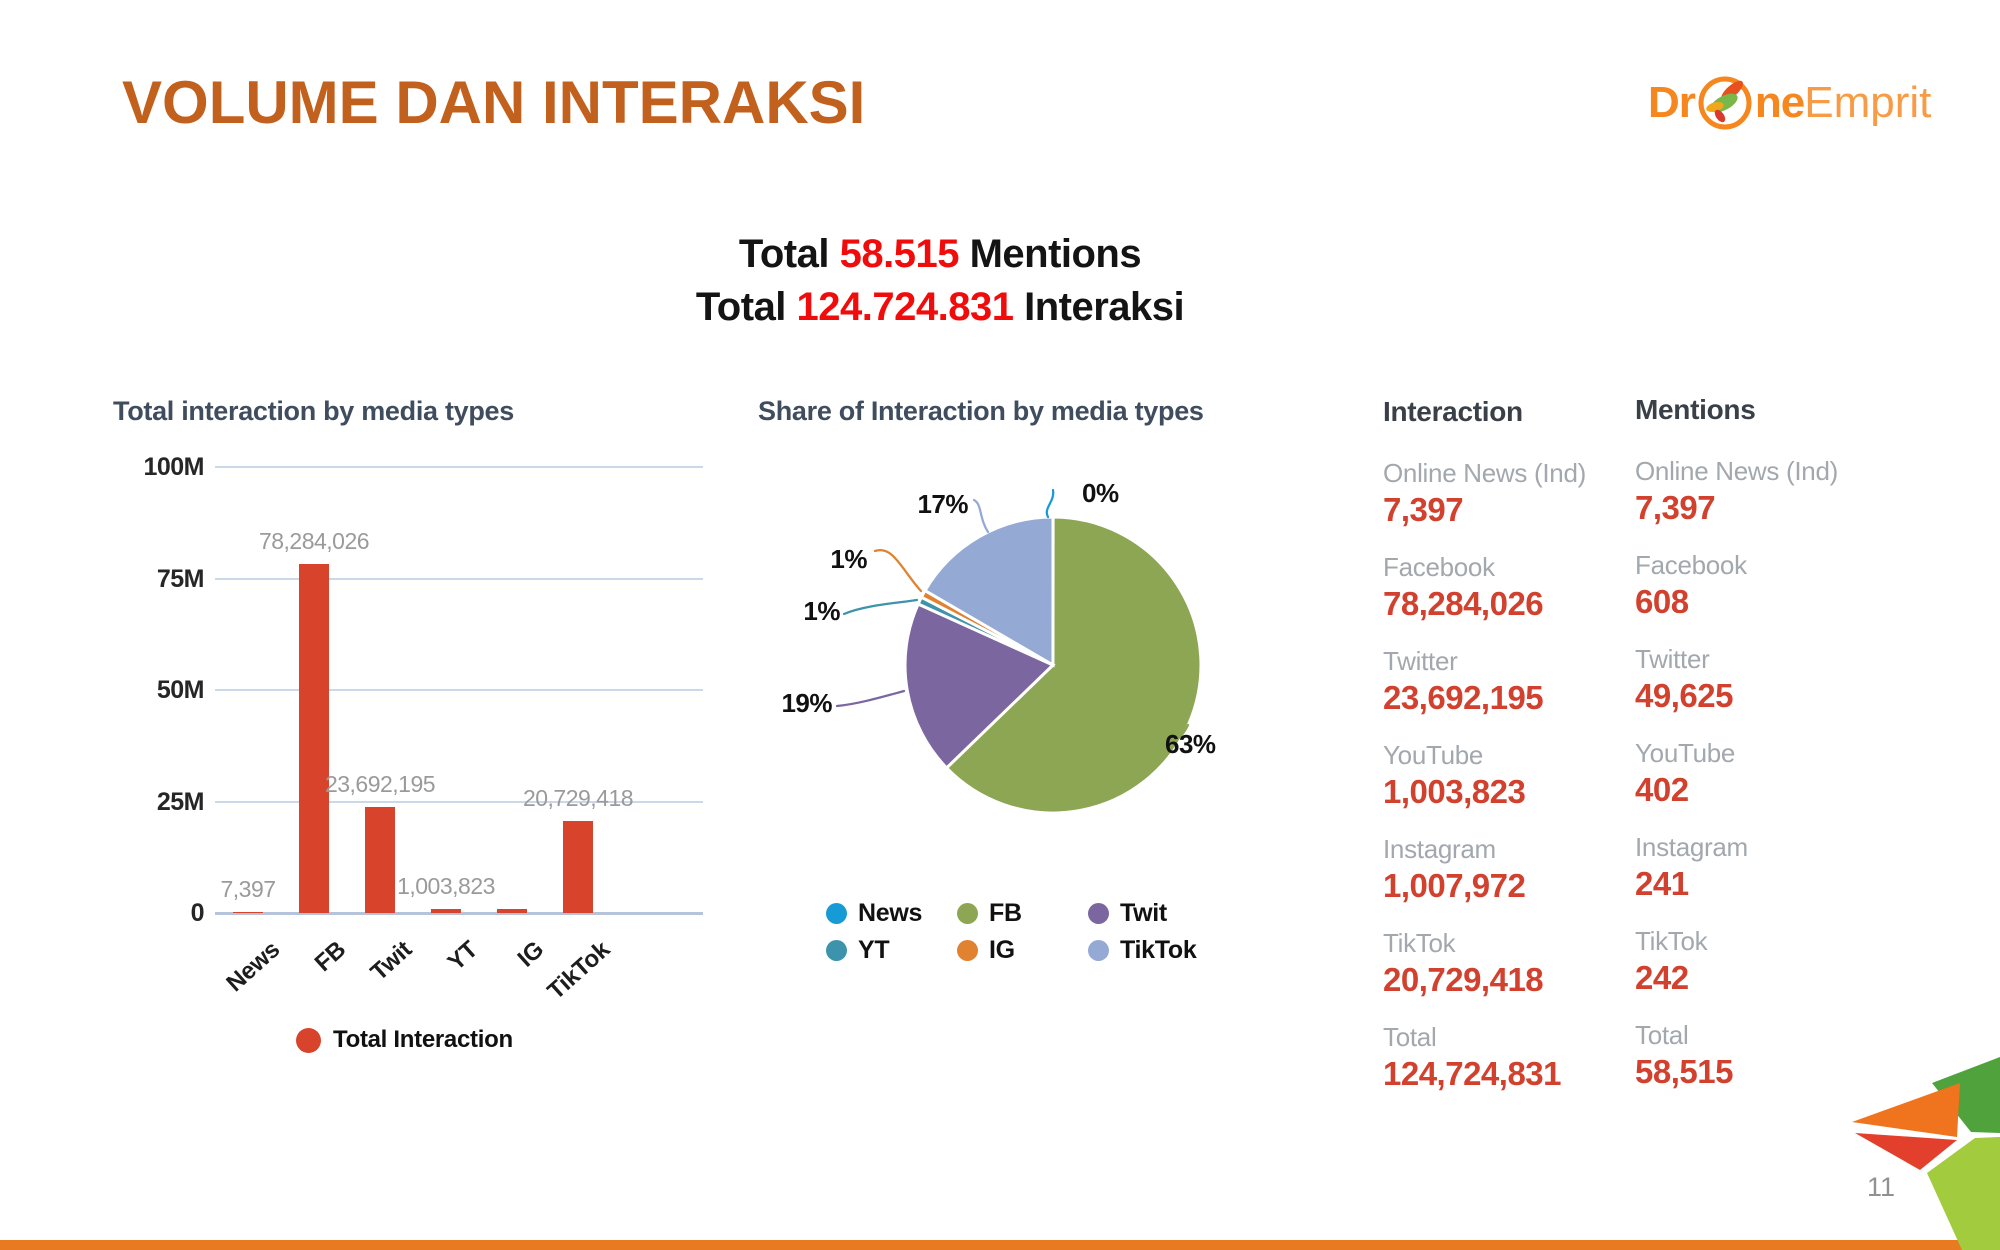 The width and height of the screenshot is (2000, 1250). I want to click on corner-decoration, so click(1926, 1153).